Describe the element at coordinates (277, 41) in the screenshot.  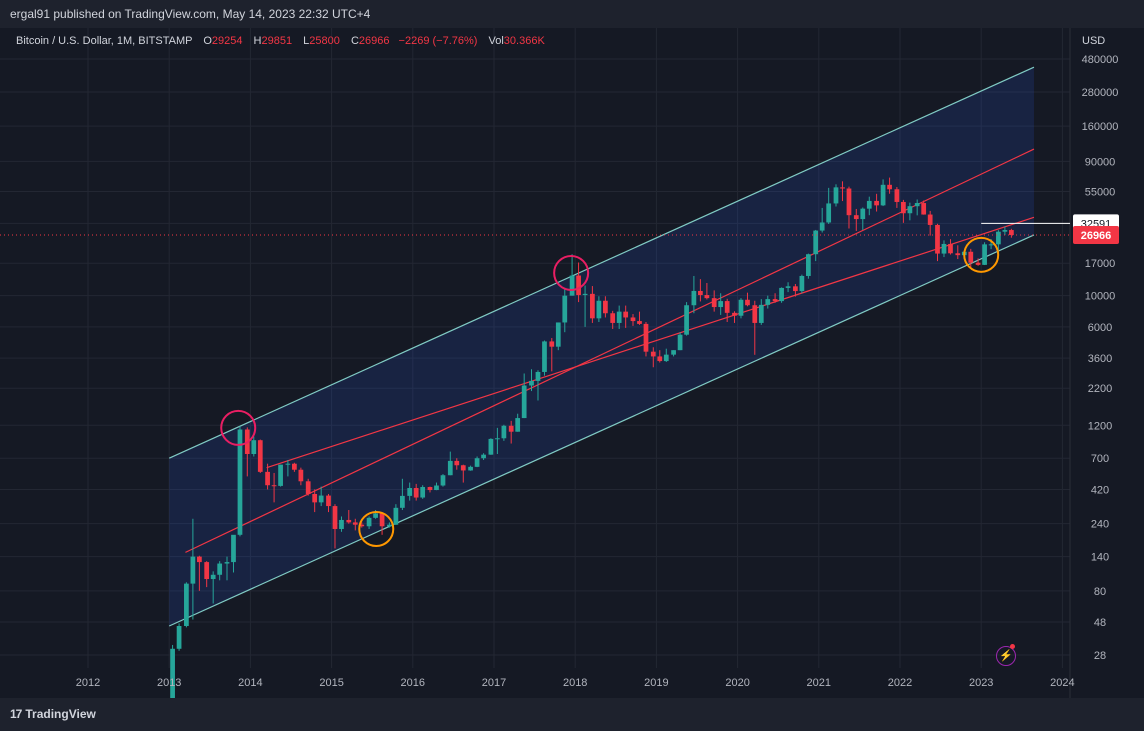
I see `legend-high: 29851` at that location.